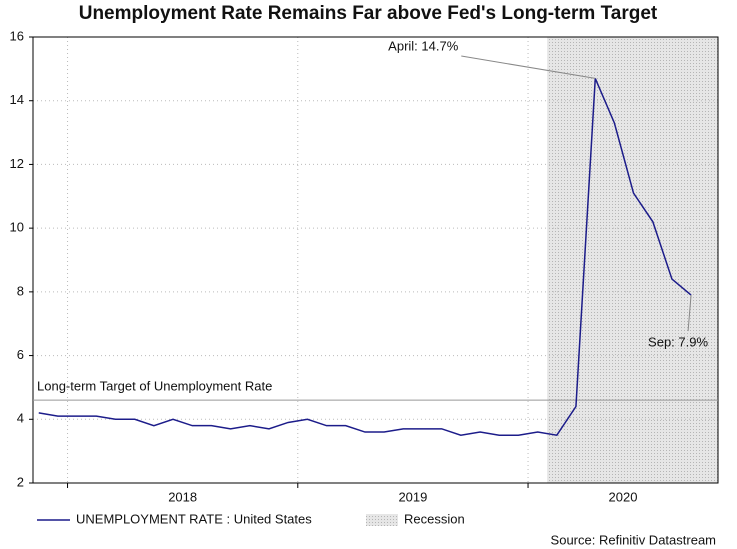 This screenshot has height=549, width=737. I want to click on legend-label: UNEMPLOYMENT RATE : United States, so click(194, 518).